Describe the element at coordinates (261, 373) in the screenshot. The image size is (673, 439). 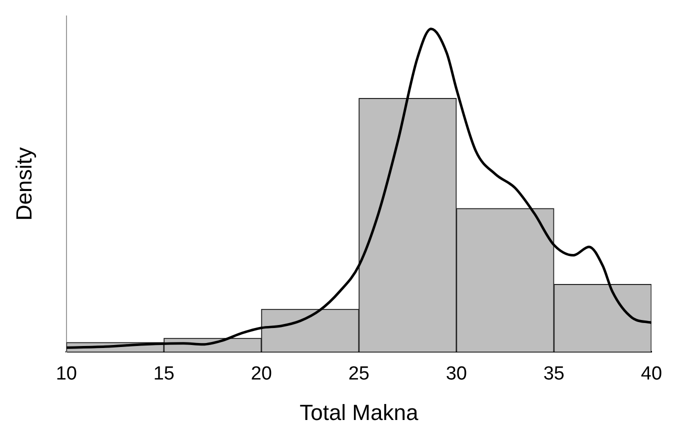
I see `x-tick-label: 20` at that location.